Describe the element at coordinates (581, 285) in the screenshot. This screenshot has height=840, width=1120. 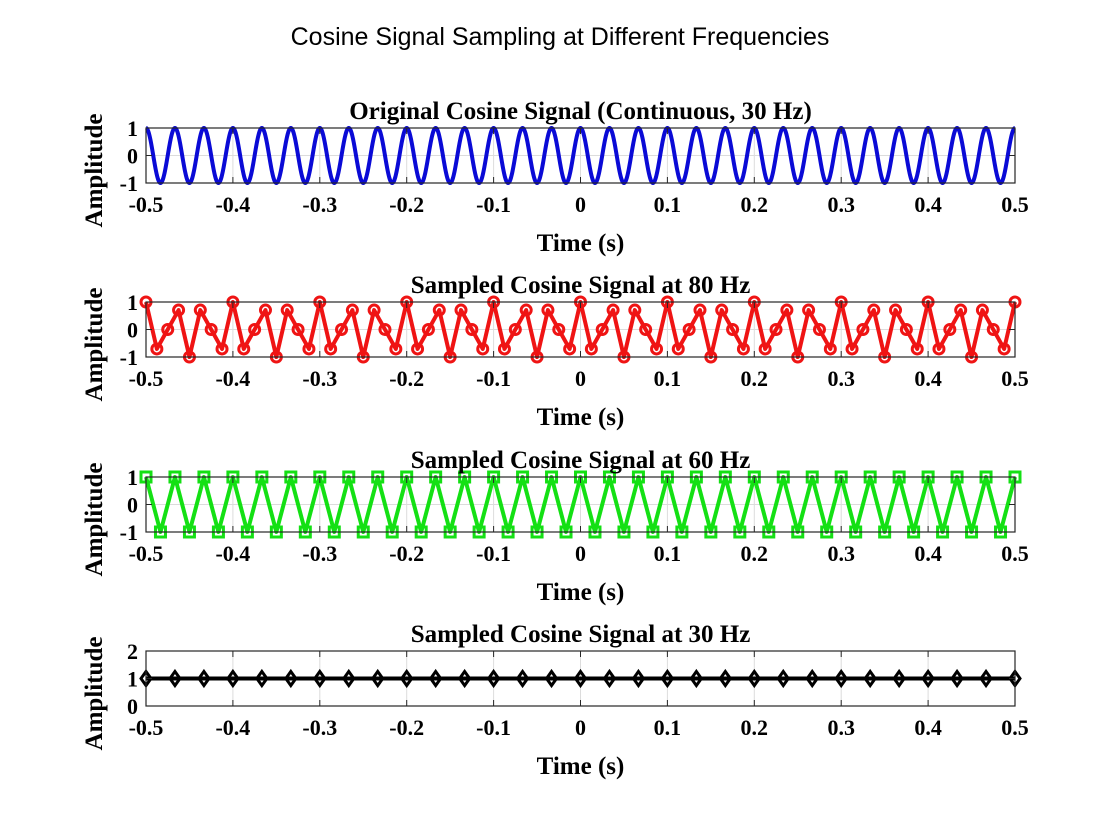
I see `subplot-title: Sampled Cosine Signal at 80 Hz` at that location.